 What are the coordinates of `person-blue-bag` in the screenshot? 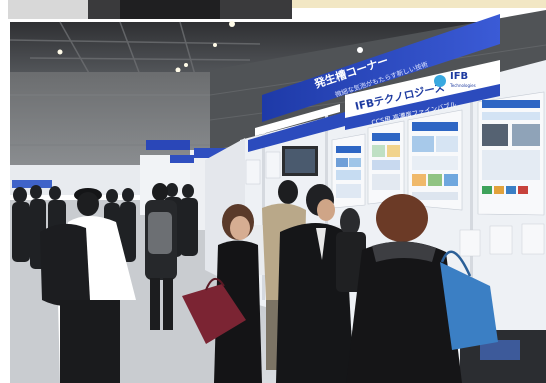 It's located at (422, 288).